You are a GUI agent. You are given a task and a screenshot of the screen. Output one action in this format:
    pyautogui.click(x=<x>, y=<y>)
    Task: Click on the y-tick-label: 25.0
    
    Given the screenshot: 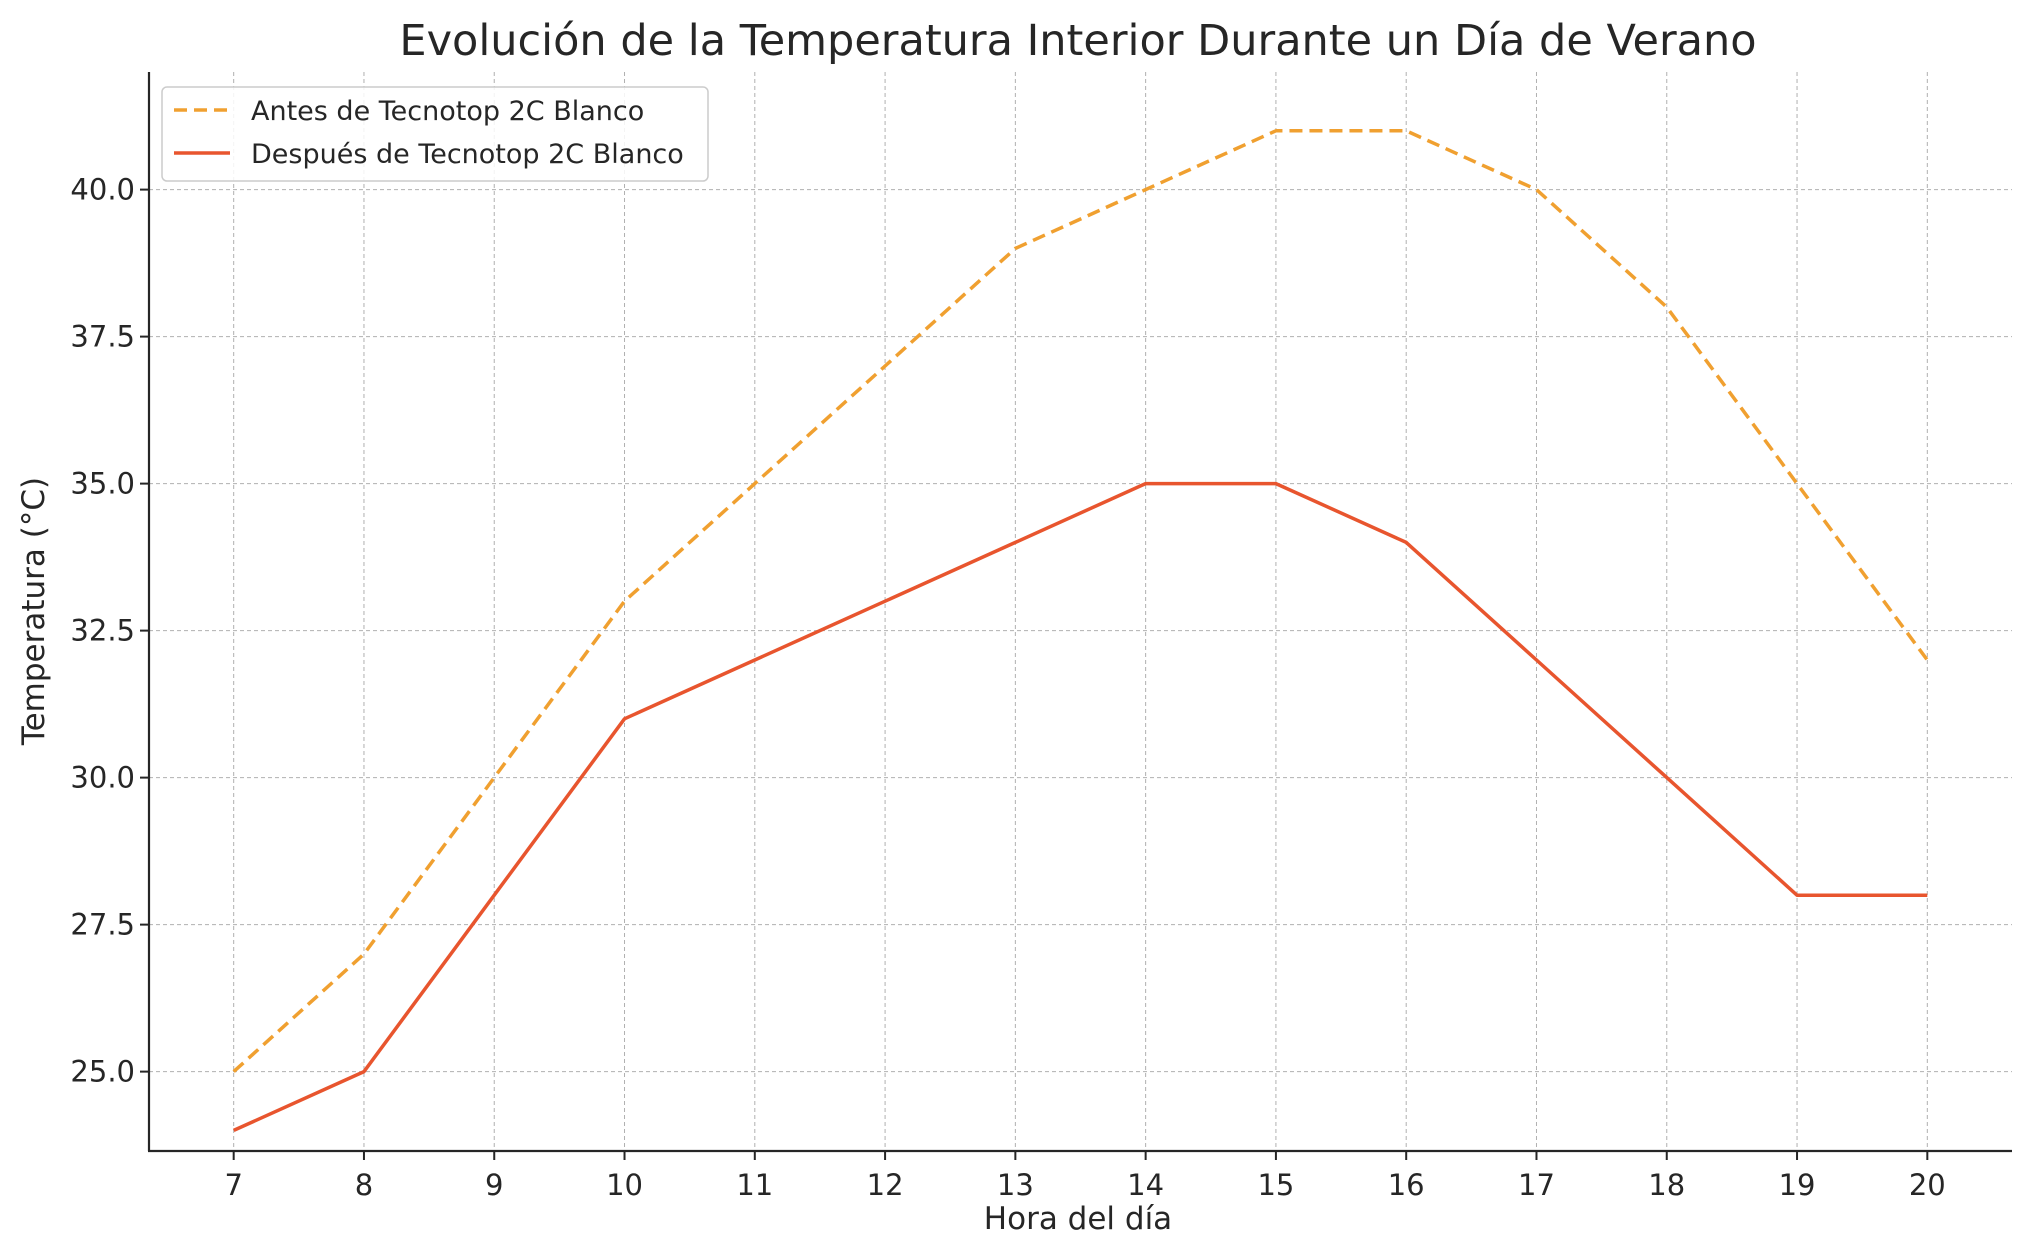 What is the action you would take?
    pyautogui.click(x=102, y=1072)
    